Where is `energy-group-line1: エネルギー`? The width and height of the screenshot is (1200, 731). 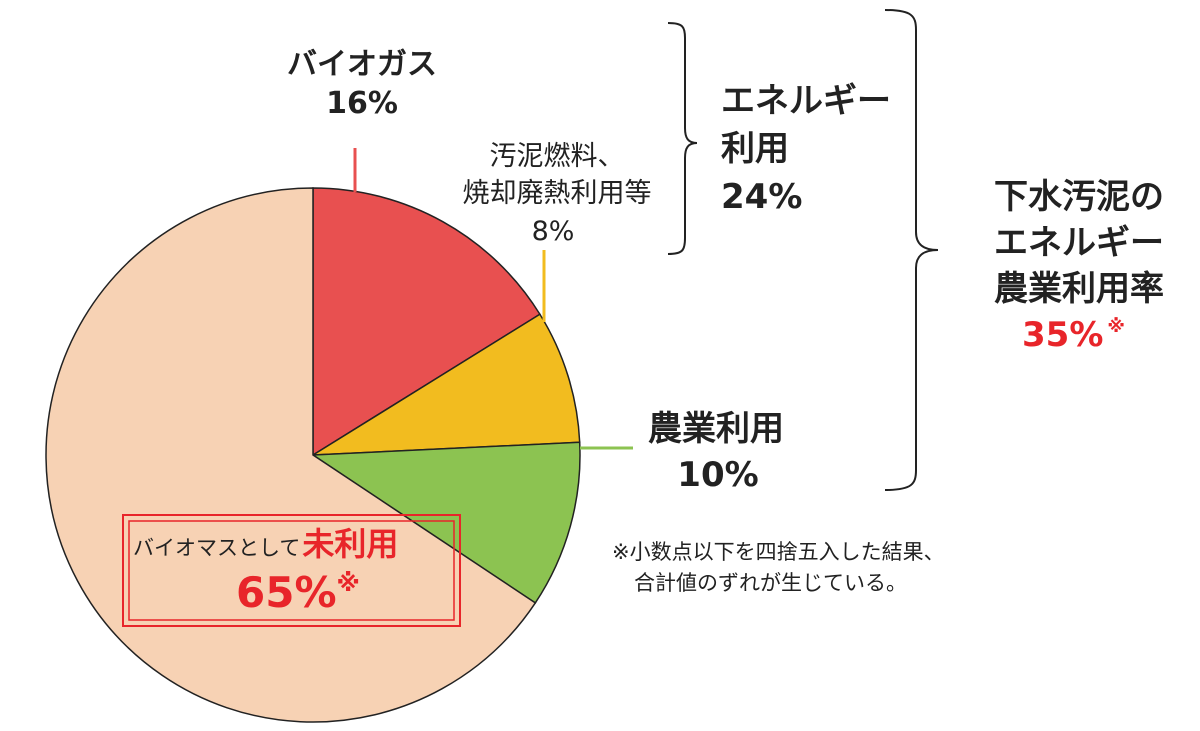
energy-group-line1: エネルギー is located at coordinates (806, 101).